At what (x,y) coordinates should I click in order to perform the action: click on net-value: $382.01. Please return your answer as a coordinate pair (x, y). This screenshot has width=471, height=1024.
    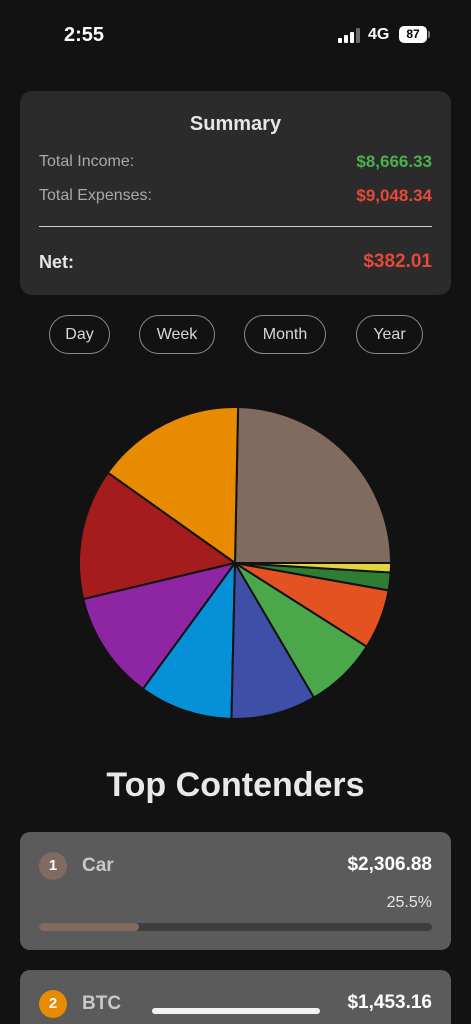
    Looking at the image, I should click on (397, 261).